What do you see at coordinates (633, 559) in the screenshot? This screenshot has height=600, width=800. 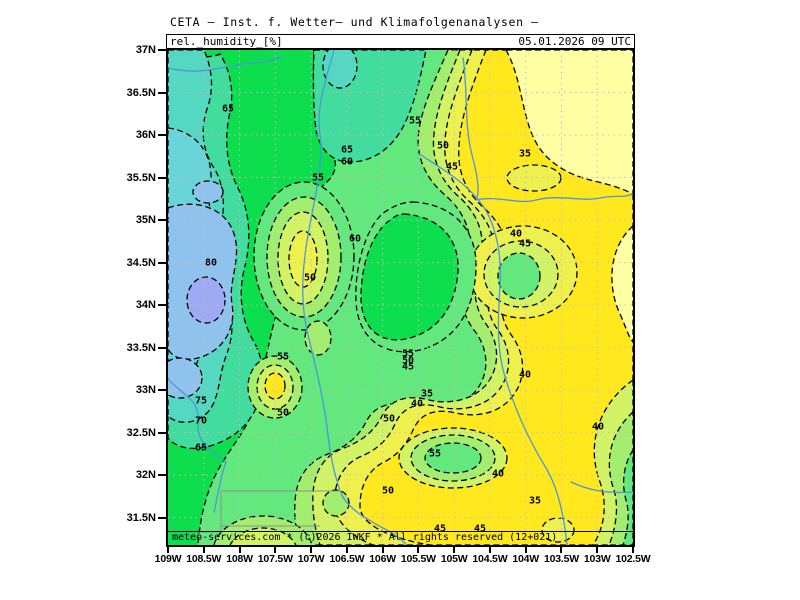 I see `lon-tick-label: 102.5W` at bounding box center [633, 559].